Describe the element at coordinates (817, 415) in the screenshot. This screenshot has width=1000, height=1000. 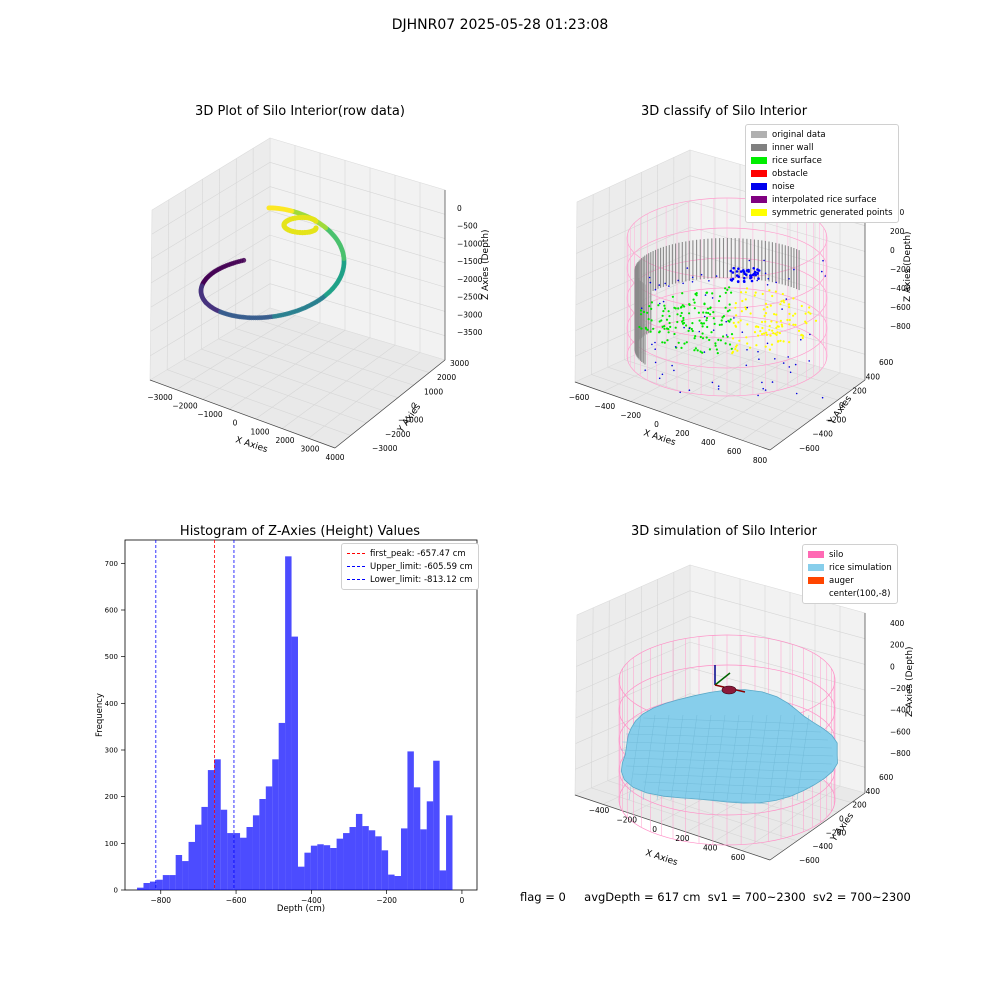
I see `y-axis-line` at that location.